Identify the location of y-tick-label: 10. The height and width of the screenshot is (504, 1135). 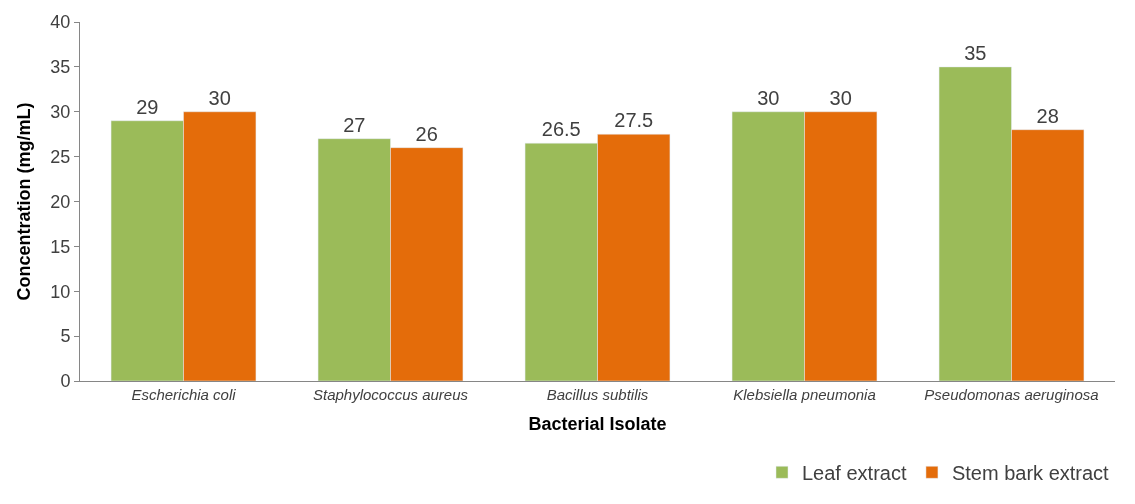
(60, 291).